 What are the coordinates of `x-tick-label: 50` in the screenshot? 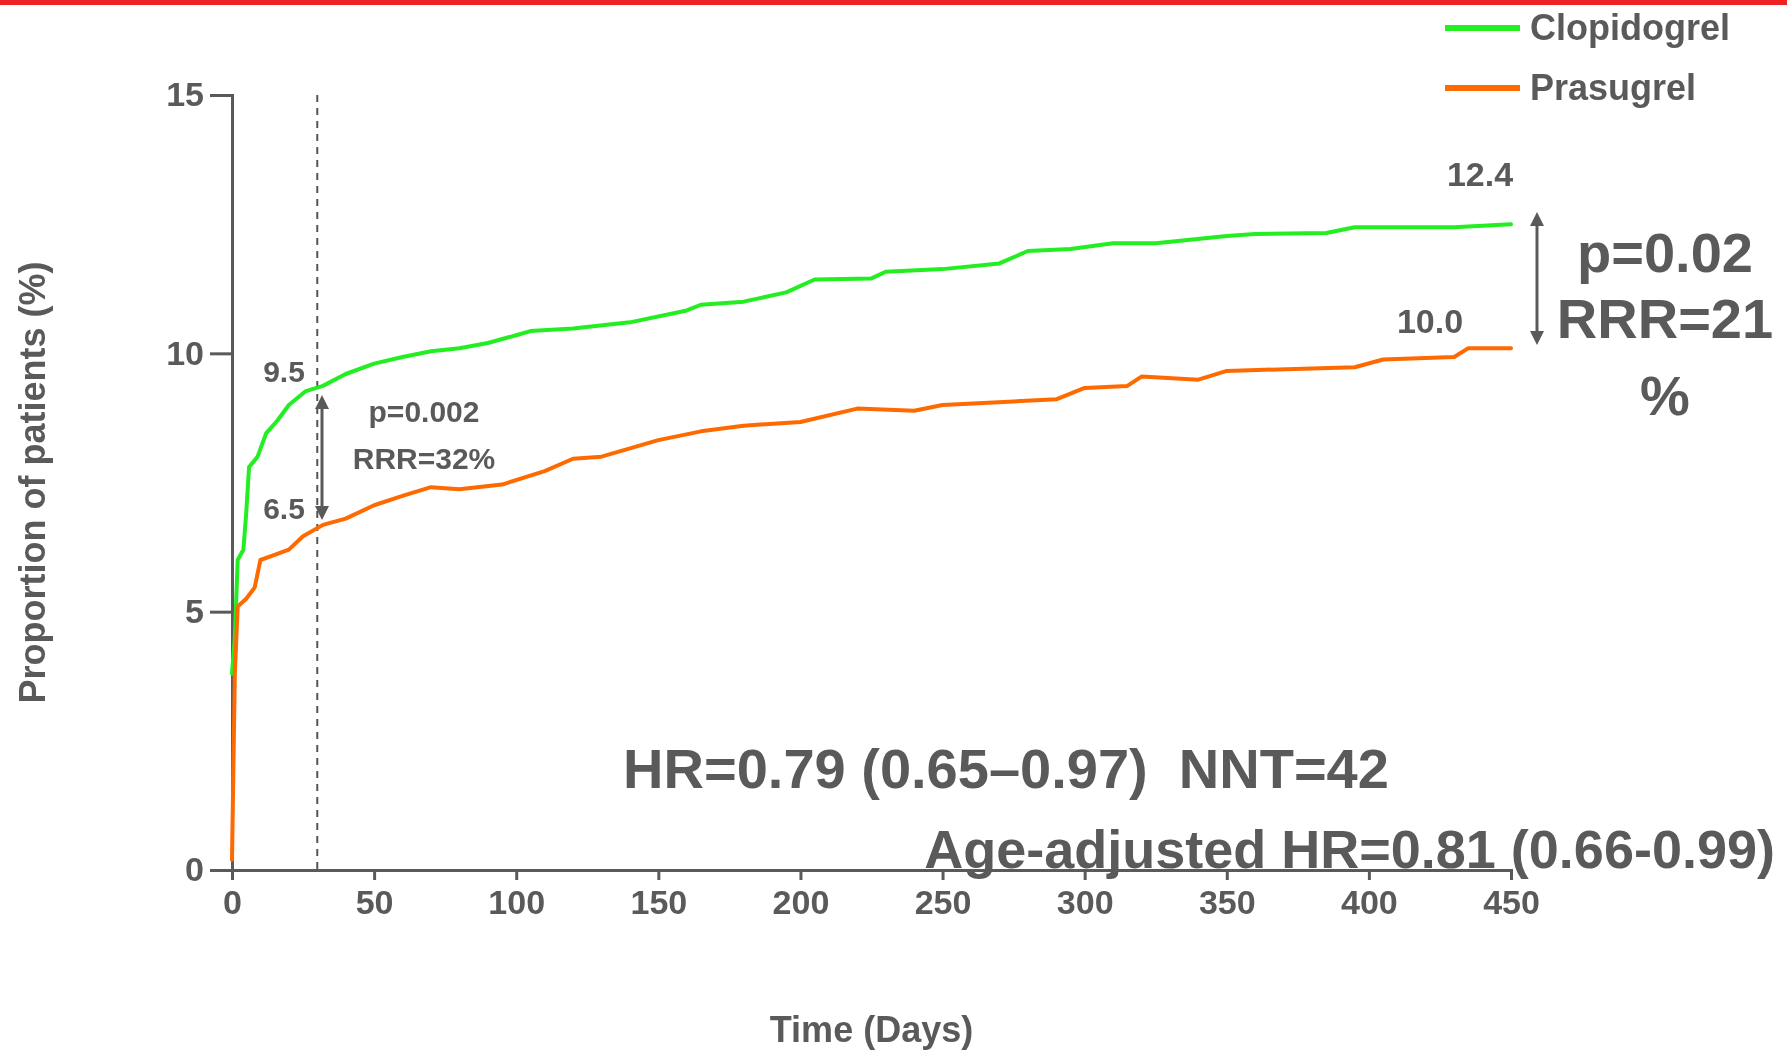 It's located at (374, 902).